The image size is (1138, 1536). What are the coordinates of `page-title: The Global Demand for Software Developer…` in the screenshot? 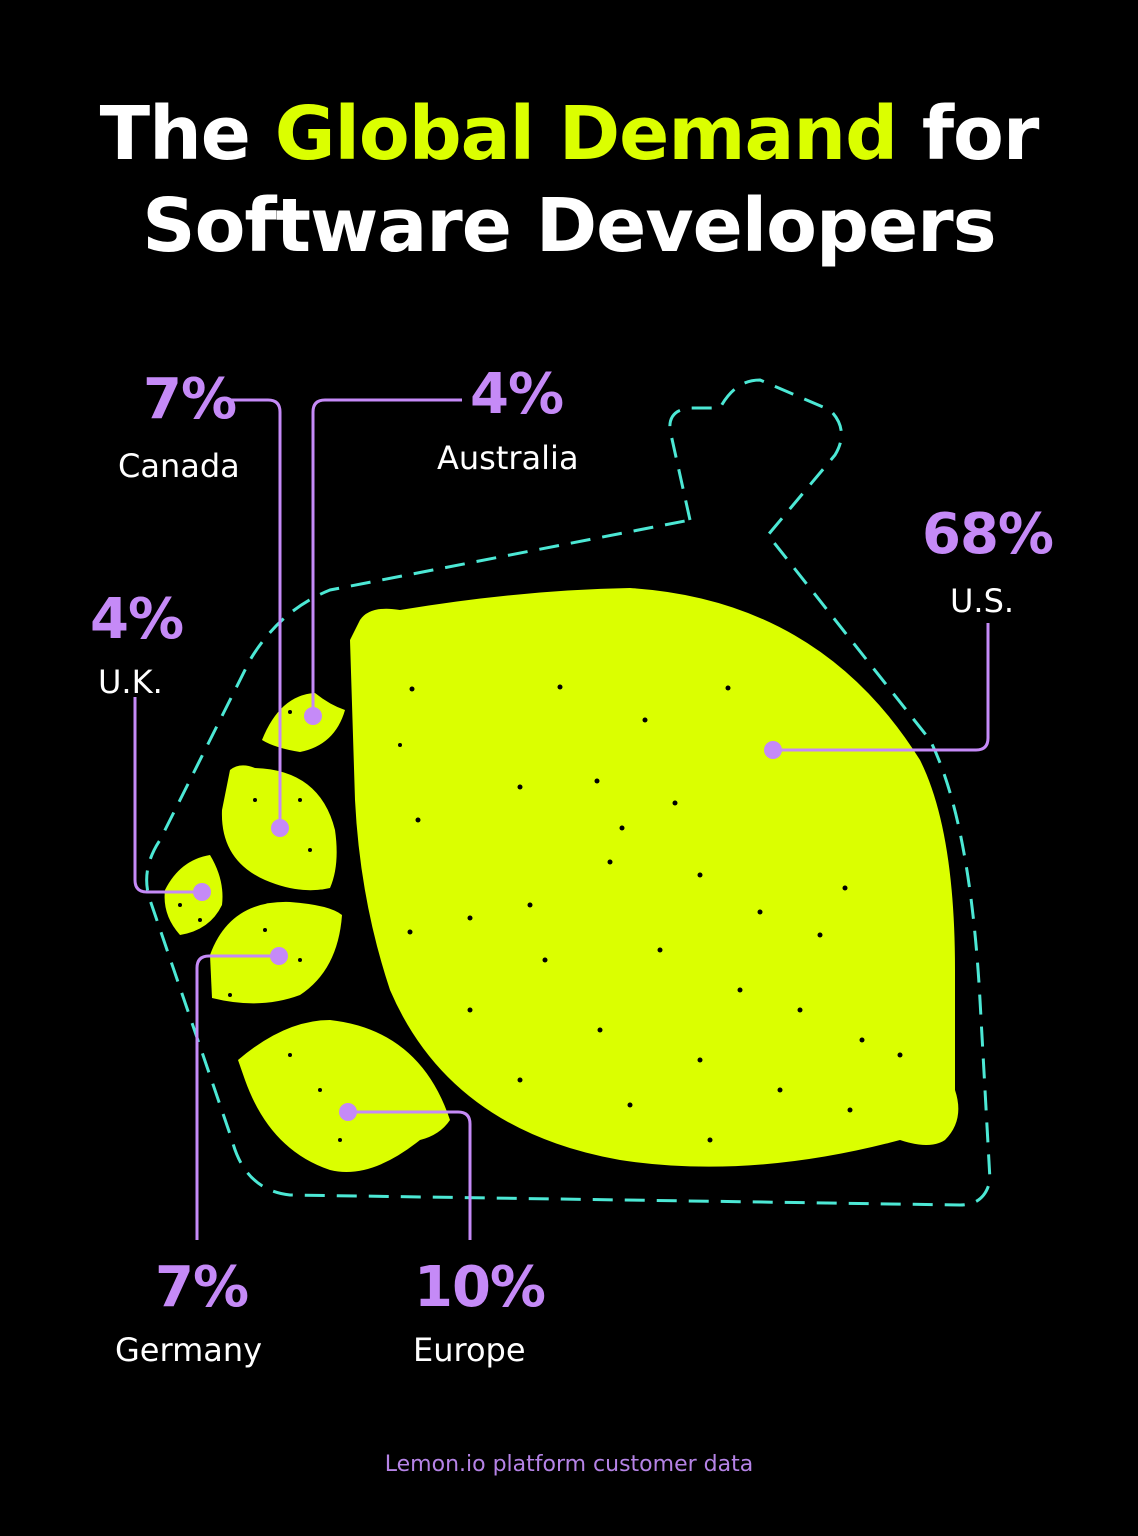 It's located at (569, 180).